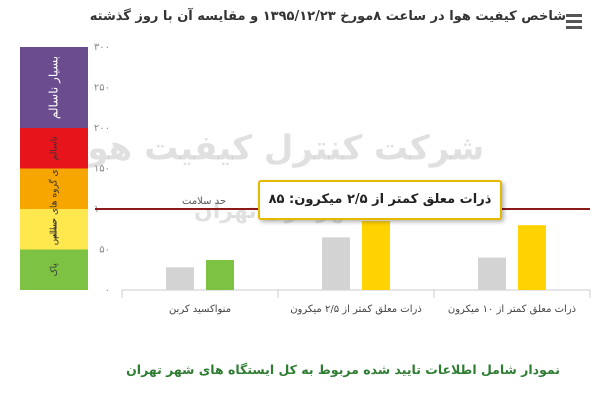 The height and width of the screenshot is (400, 600). Describe the element at coordinates (200, 309) in the screenshot. I see `x-tick-label: منواکسید کربن` at that location.